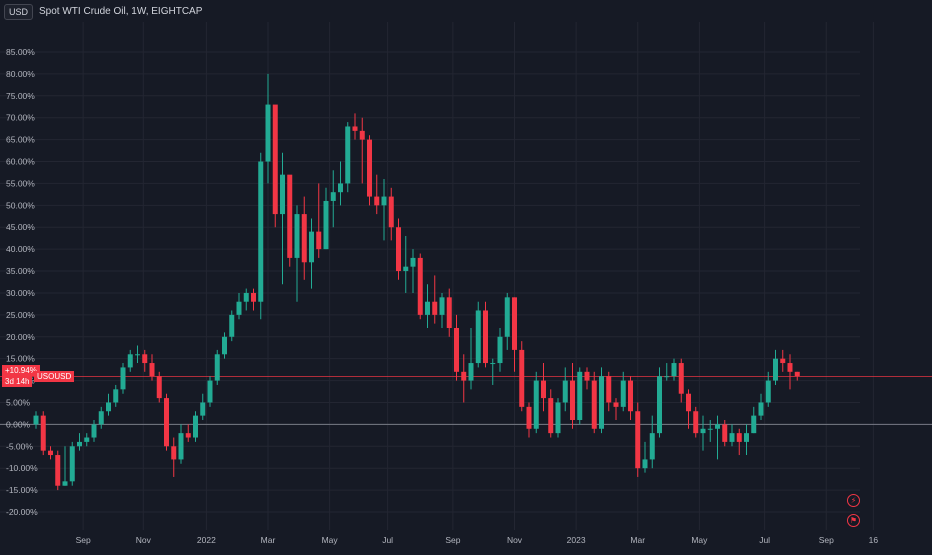 The height and width of the screenshot is (555, 932). What do you see at coordinates (853, 500) in the screenshot?
I see `lightning-icon: ⚡` at bounding box center [853, 500].